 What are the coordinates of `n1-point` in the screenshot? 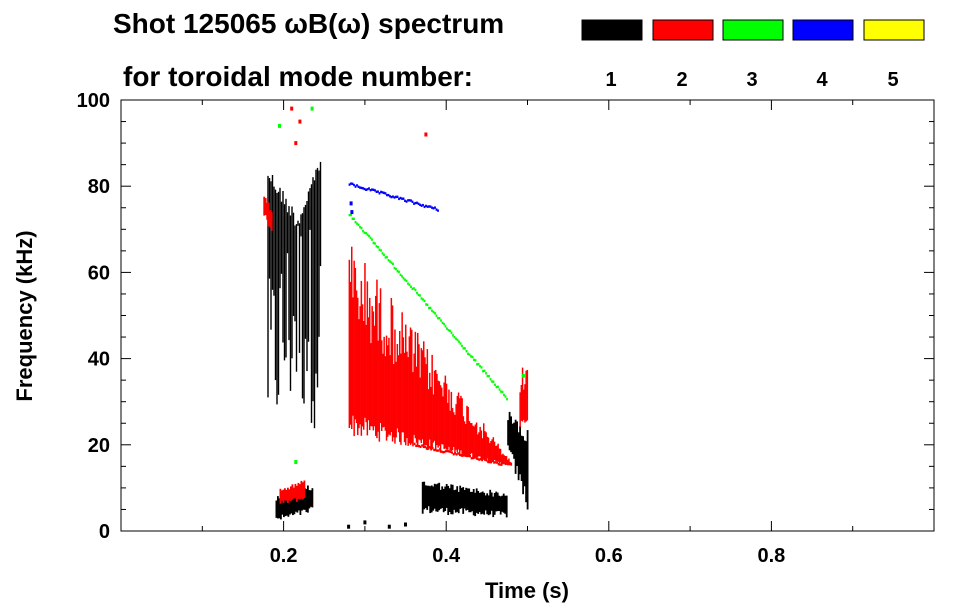 It's located at (365, 522).